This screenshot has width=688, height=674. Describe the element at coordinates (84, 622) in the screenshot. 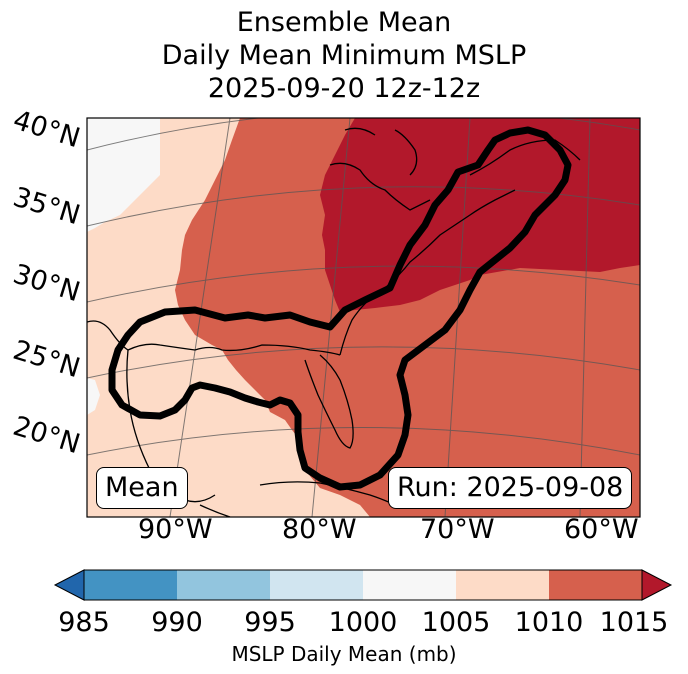

I see `colorbar-tick-985: 985` at that location.